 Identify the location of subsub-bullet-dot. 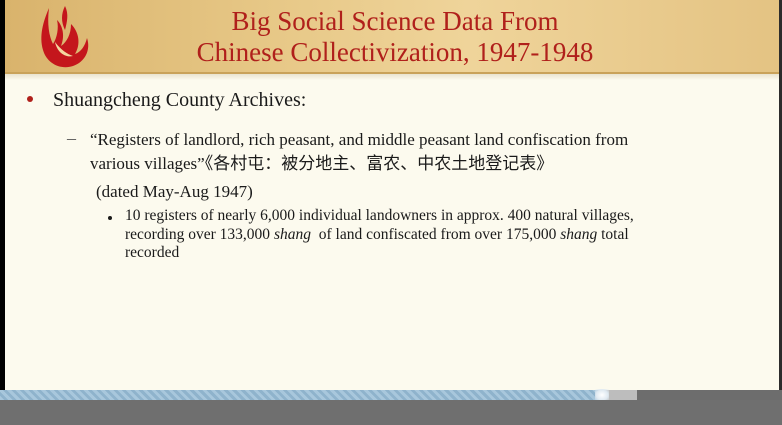
(110, 218).